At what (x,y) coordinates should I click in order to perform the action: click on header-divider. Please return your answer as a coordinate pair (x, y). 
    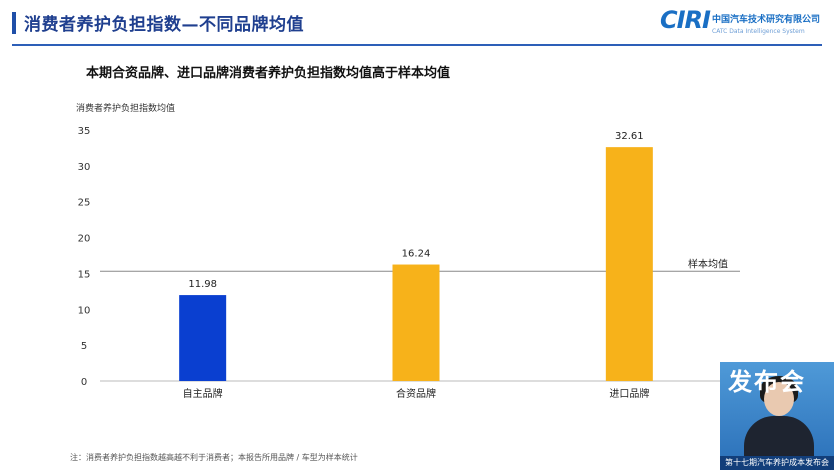
    Looking at the image, I should click on (417, 45).